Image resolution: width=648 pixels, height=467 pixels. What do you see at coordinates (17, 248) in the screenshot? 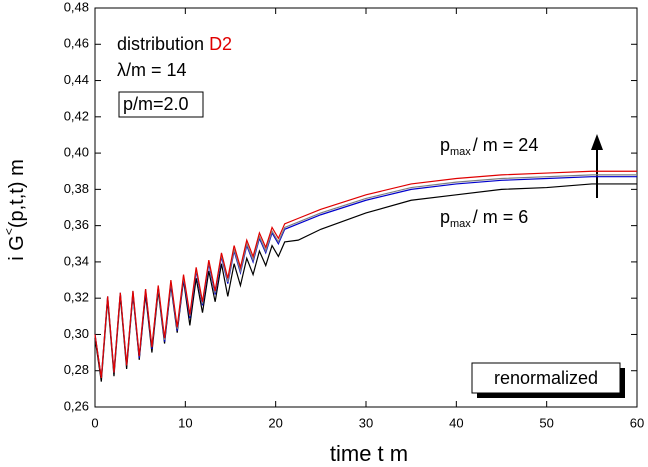
I see `y-label-main: i G` at bounding box center [17, 248].